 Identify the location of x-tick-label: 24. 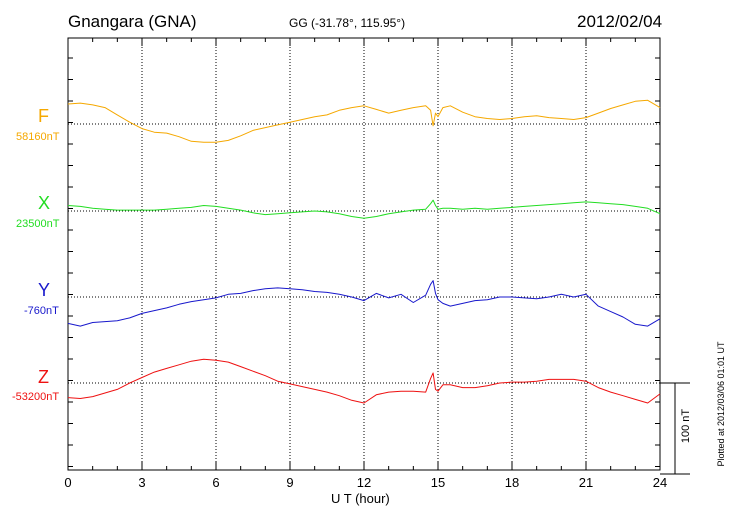
(660, 482).